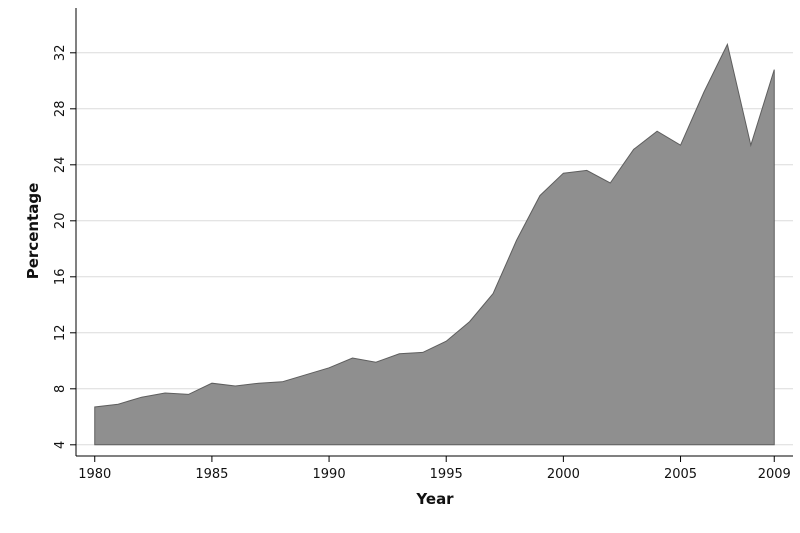 The height and width of the screenshot is (533, 800). What do you see at coordinates (60, 445) in the screenshot?
I see `y-tick-label: 4` at bounding box center [60, 445].